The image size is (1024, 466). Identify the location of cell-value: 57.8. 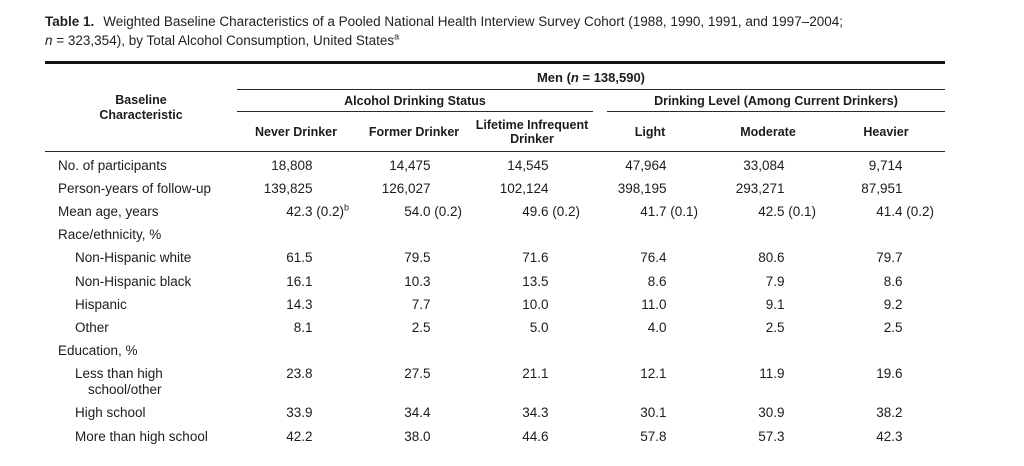
(653, 436).